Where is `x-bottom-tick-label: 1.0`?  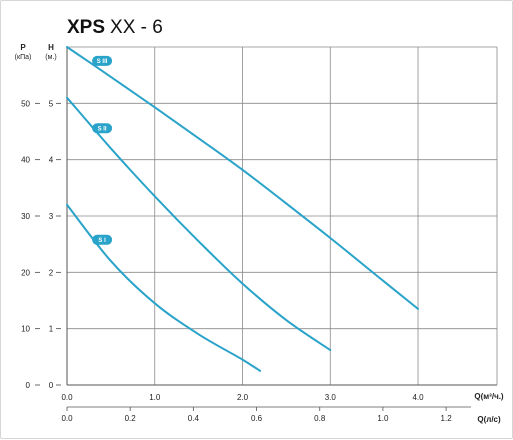 x-bottom-tick-label: 1.0 is located at coordinates (383, 418).